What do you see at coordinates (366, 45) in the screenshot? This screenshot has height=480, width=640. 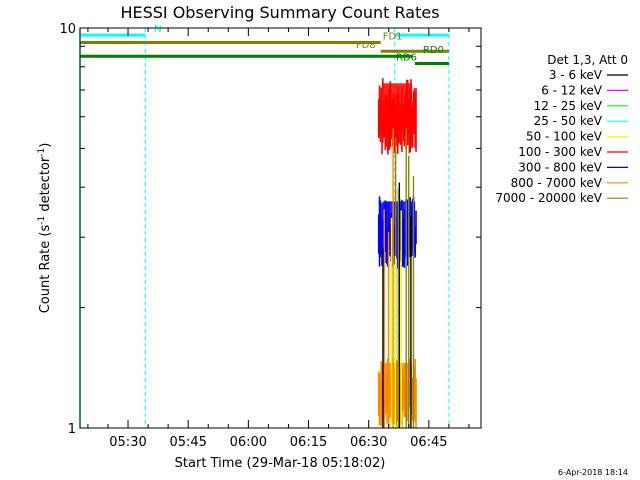 I see `flag-label: FD8` at bounding box center [366, 45].